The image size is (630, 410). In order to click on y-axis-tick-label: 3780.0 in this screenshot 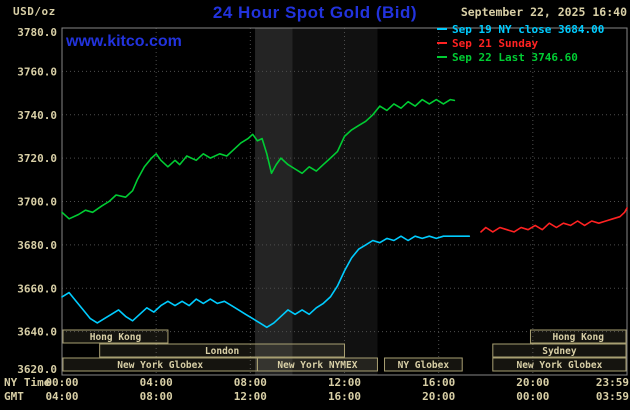, I will do `click(37, 32)`.